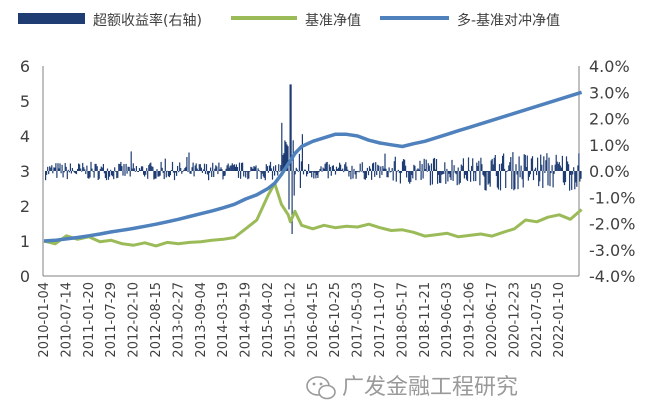 This screenshot has width=651, height=408. Describe the element at coordinates (514, 320) in the screenshot. I see `x-tick-label: 2020-12-23` at that location.